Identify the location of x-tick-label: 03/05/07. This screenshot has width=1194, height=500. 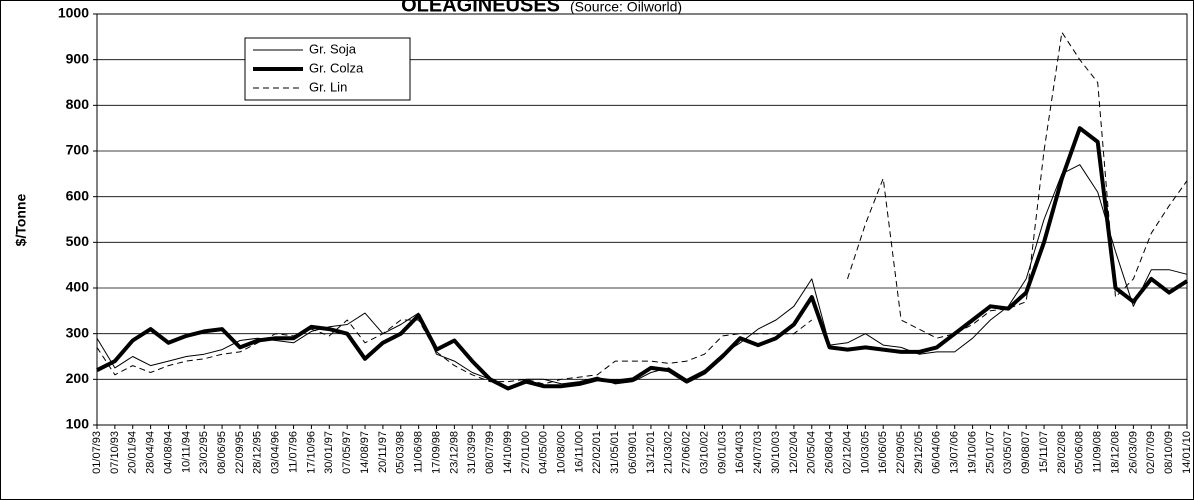
(1008, 452).